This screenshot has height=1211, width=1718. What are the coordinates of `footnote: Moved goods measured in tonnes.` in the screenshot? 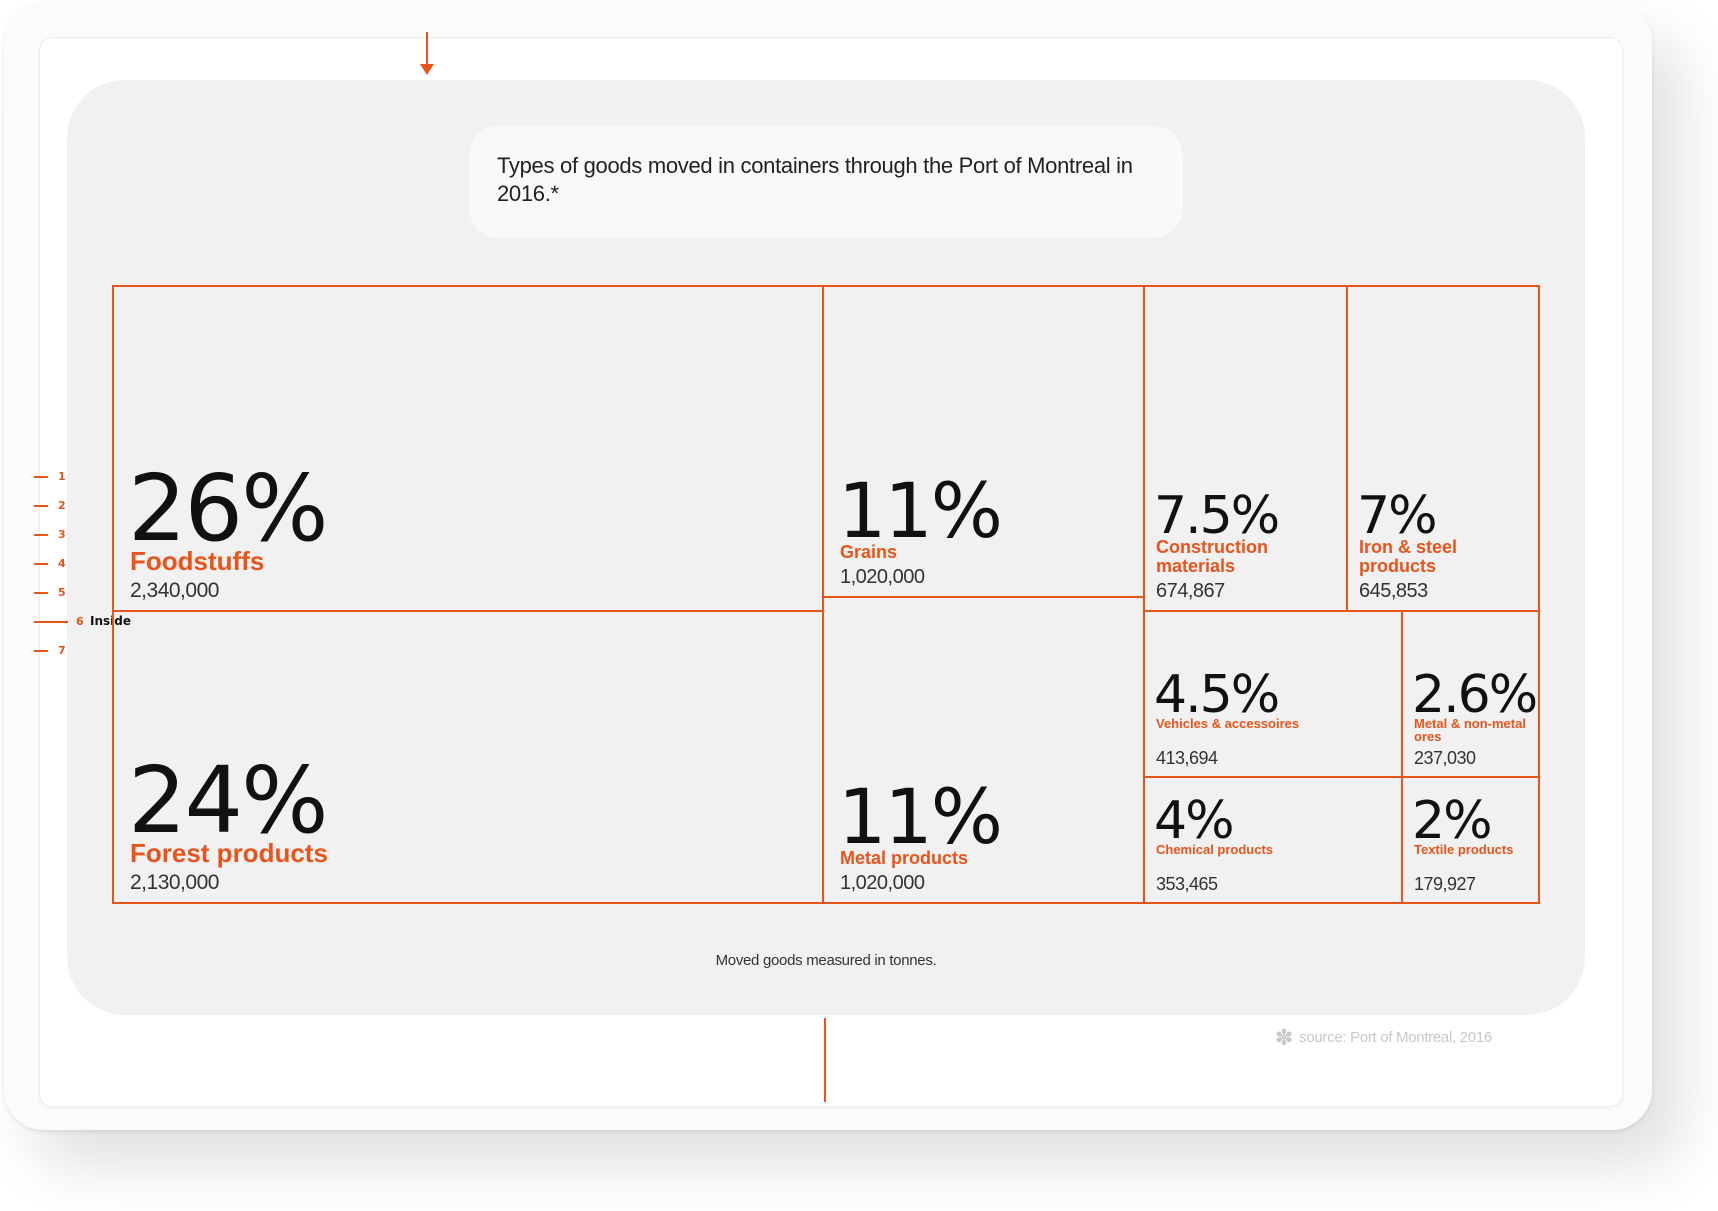 It's located at (826, 960).